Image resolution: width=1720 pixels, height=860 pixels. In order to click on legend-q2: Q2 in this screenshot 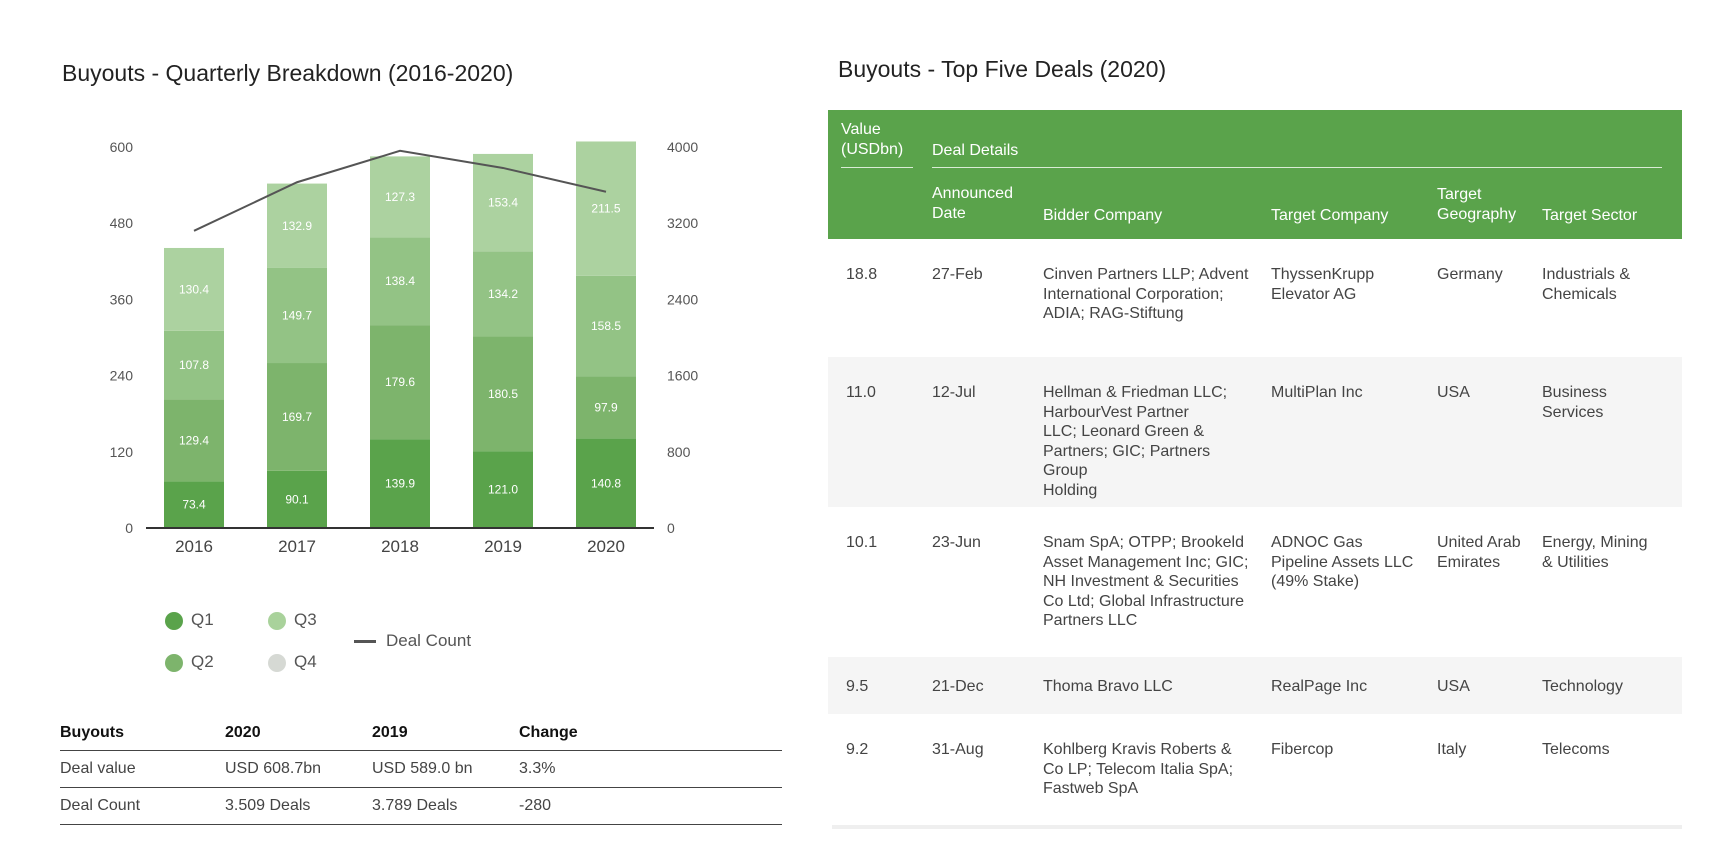, I will do `click(189, 662)`.